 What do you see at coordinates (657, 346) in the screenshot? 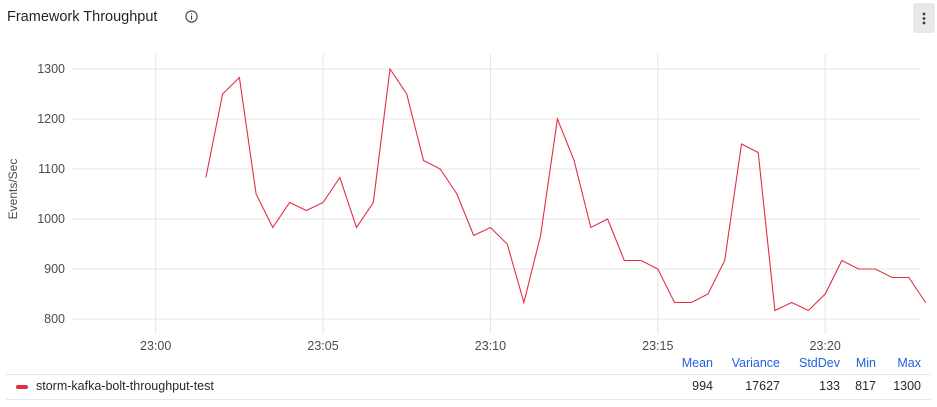
I see `x-tick-label: 23:15` at bounding box center [657, 346].